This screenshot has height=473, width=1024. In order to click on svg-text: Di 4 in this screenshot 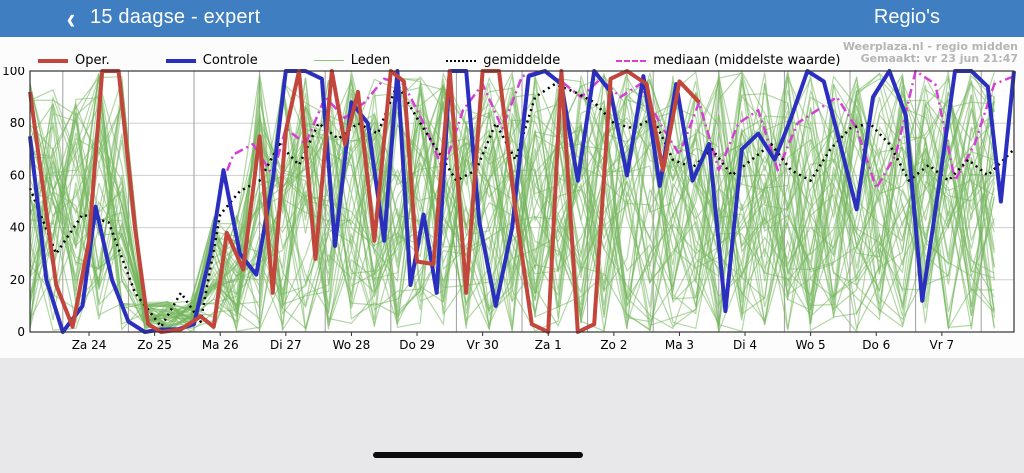, I will do `click(745, 345)`.